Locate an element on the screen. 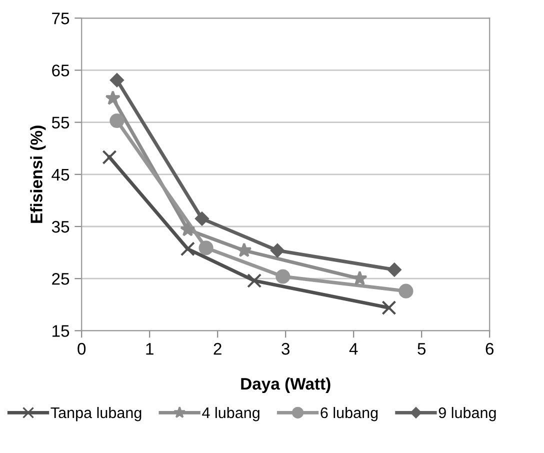 Image resolution: width=544 pixels, height=453 pixels. x-axis-title: Daya (Watt) is located at coordinates (285, 385).